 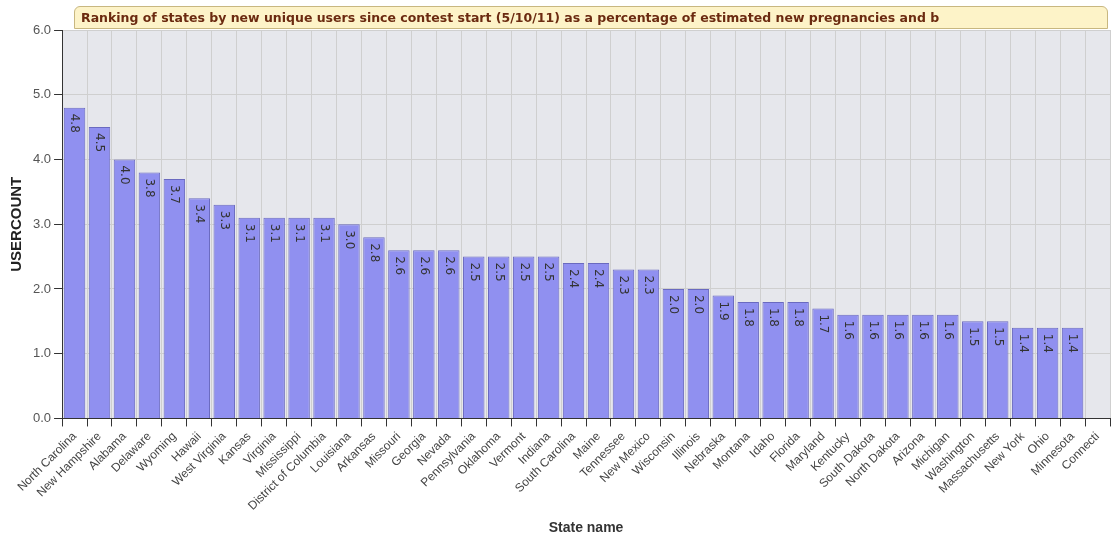 I want to click on chart-title: Ranking of states by new unique users since contest start (5/10/11) as a percentage of estimated new pregnancies and b, so click(x=591, y=17).